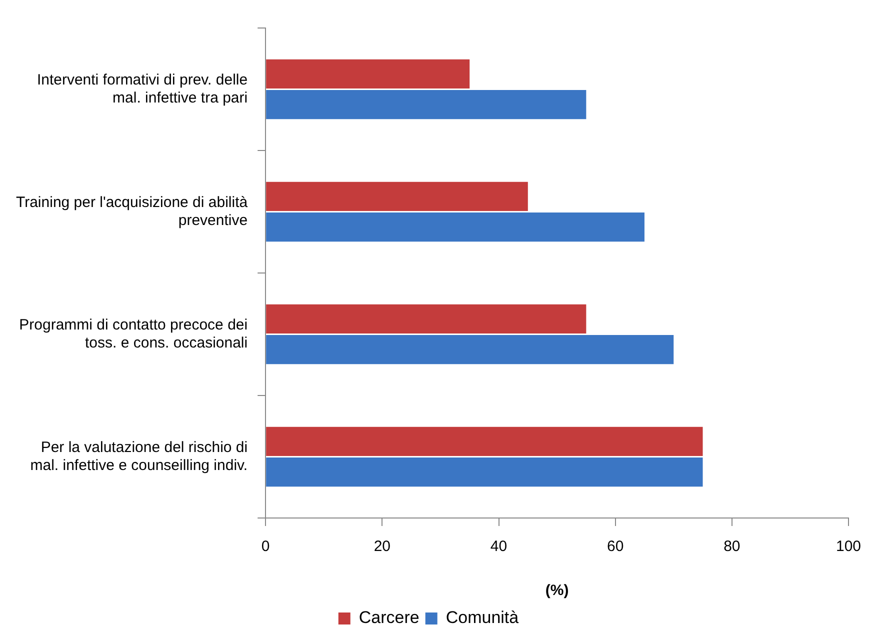  What do you see at coordinates (615, 547) in the screenshot?
I see `x-tick-label: 60` at bounding box center [615, 547].